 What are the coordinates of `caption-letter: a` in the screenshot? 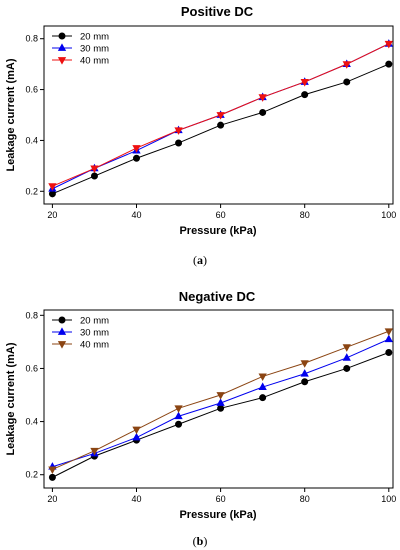 It's located at (200, 260).